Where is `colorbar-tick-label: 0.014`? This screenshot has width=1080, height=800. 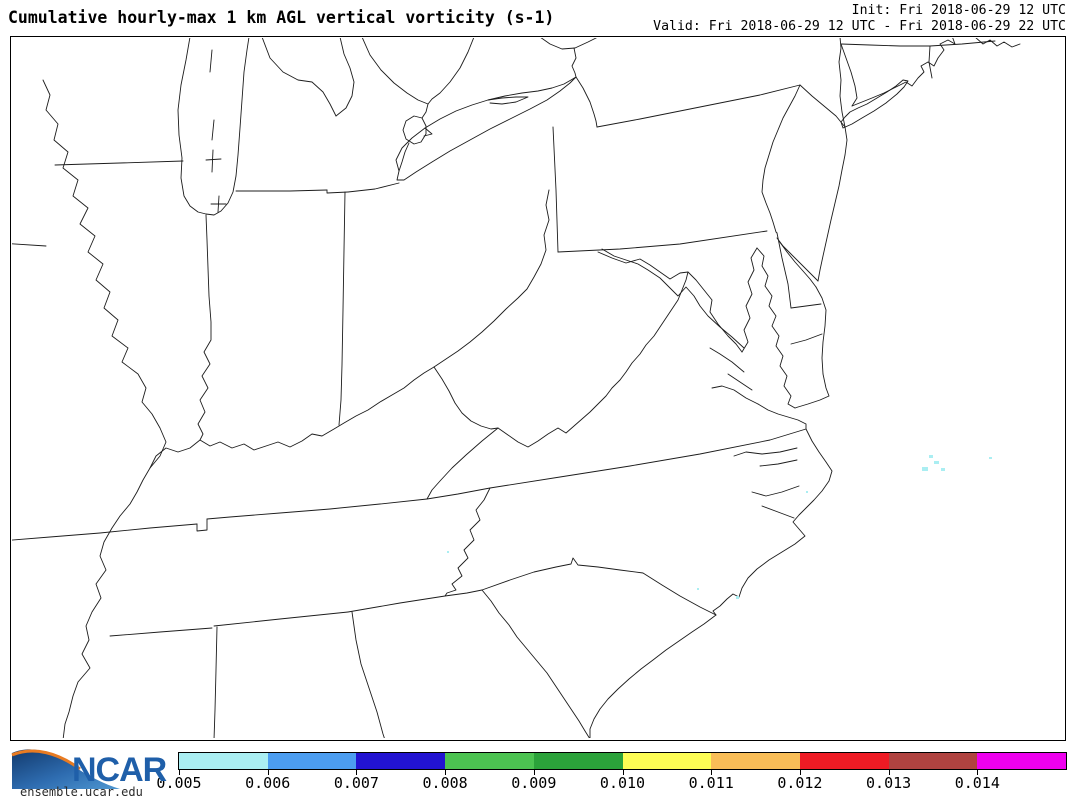 colorbar-tick-label: 0.014 is located at coordinates (977, 783).